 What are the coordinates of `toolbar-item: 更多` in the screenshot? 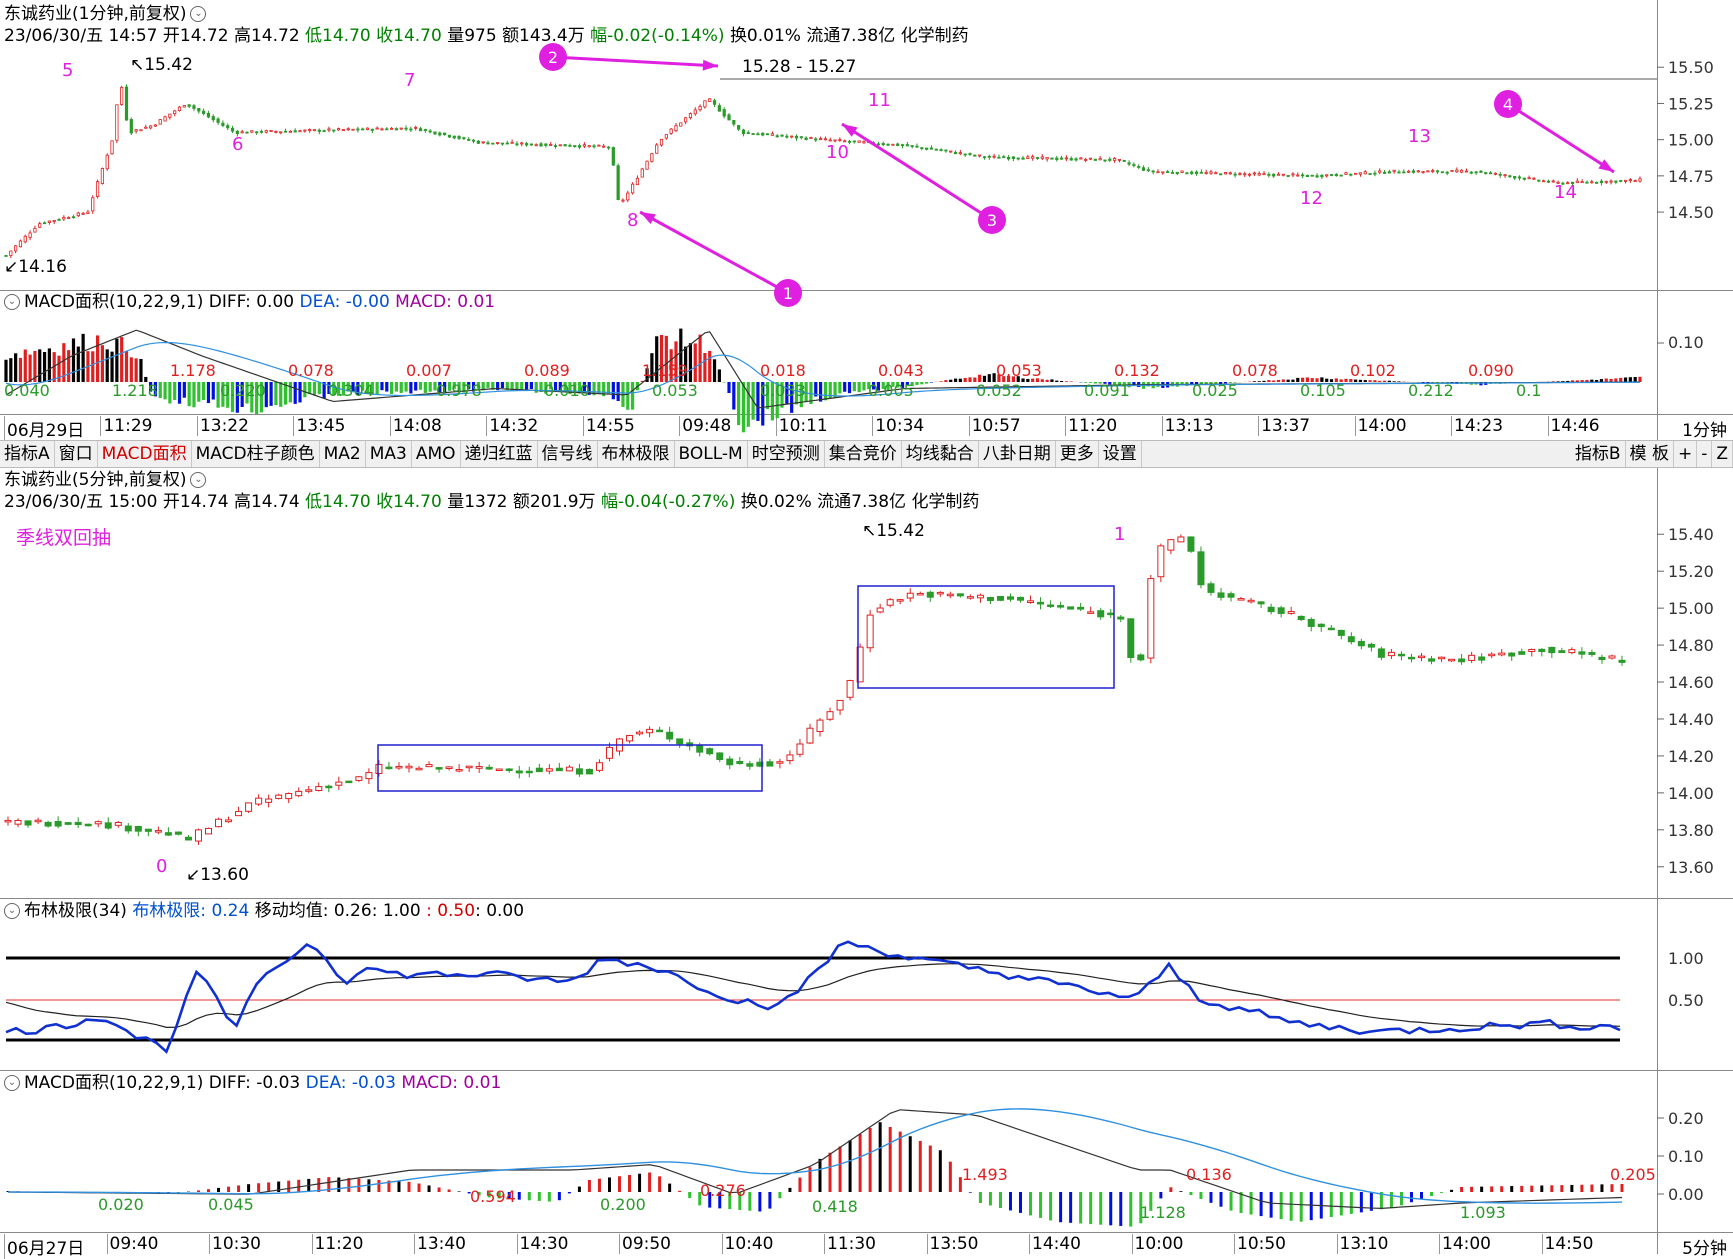 It's located at (1077, 454).